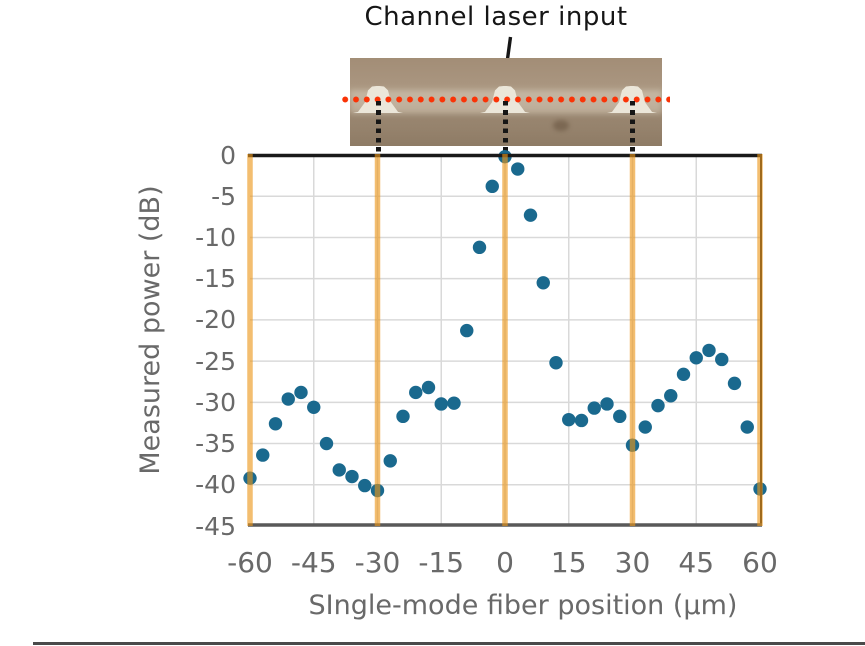 The height and width of the screenshot is (646, 865). I want to click on y-tick-label: -30, so click(215, 402).